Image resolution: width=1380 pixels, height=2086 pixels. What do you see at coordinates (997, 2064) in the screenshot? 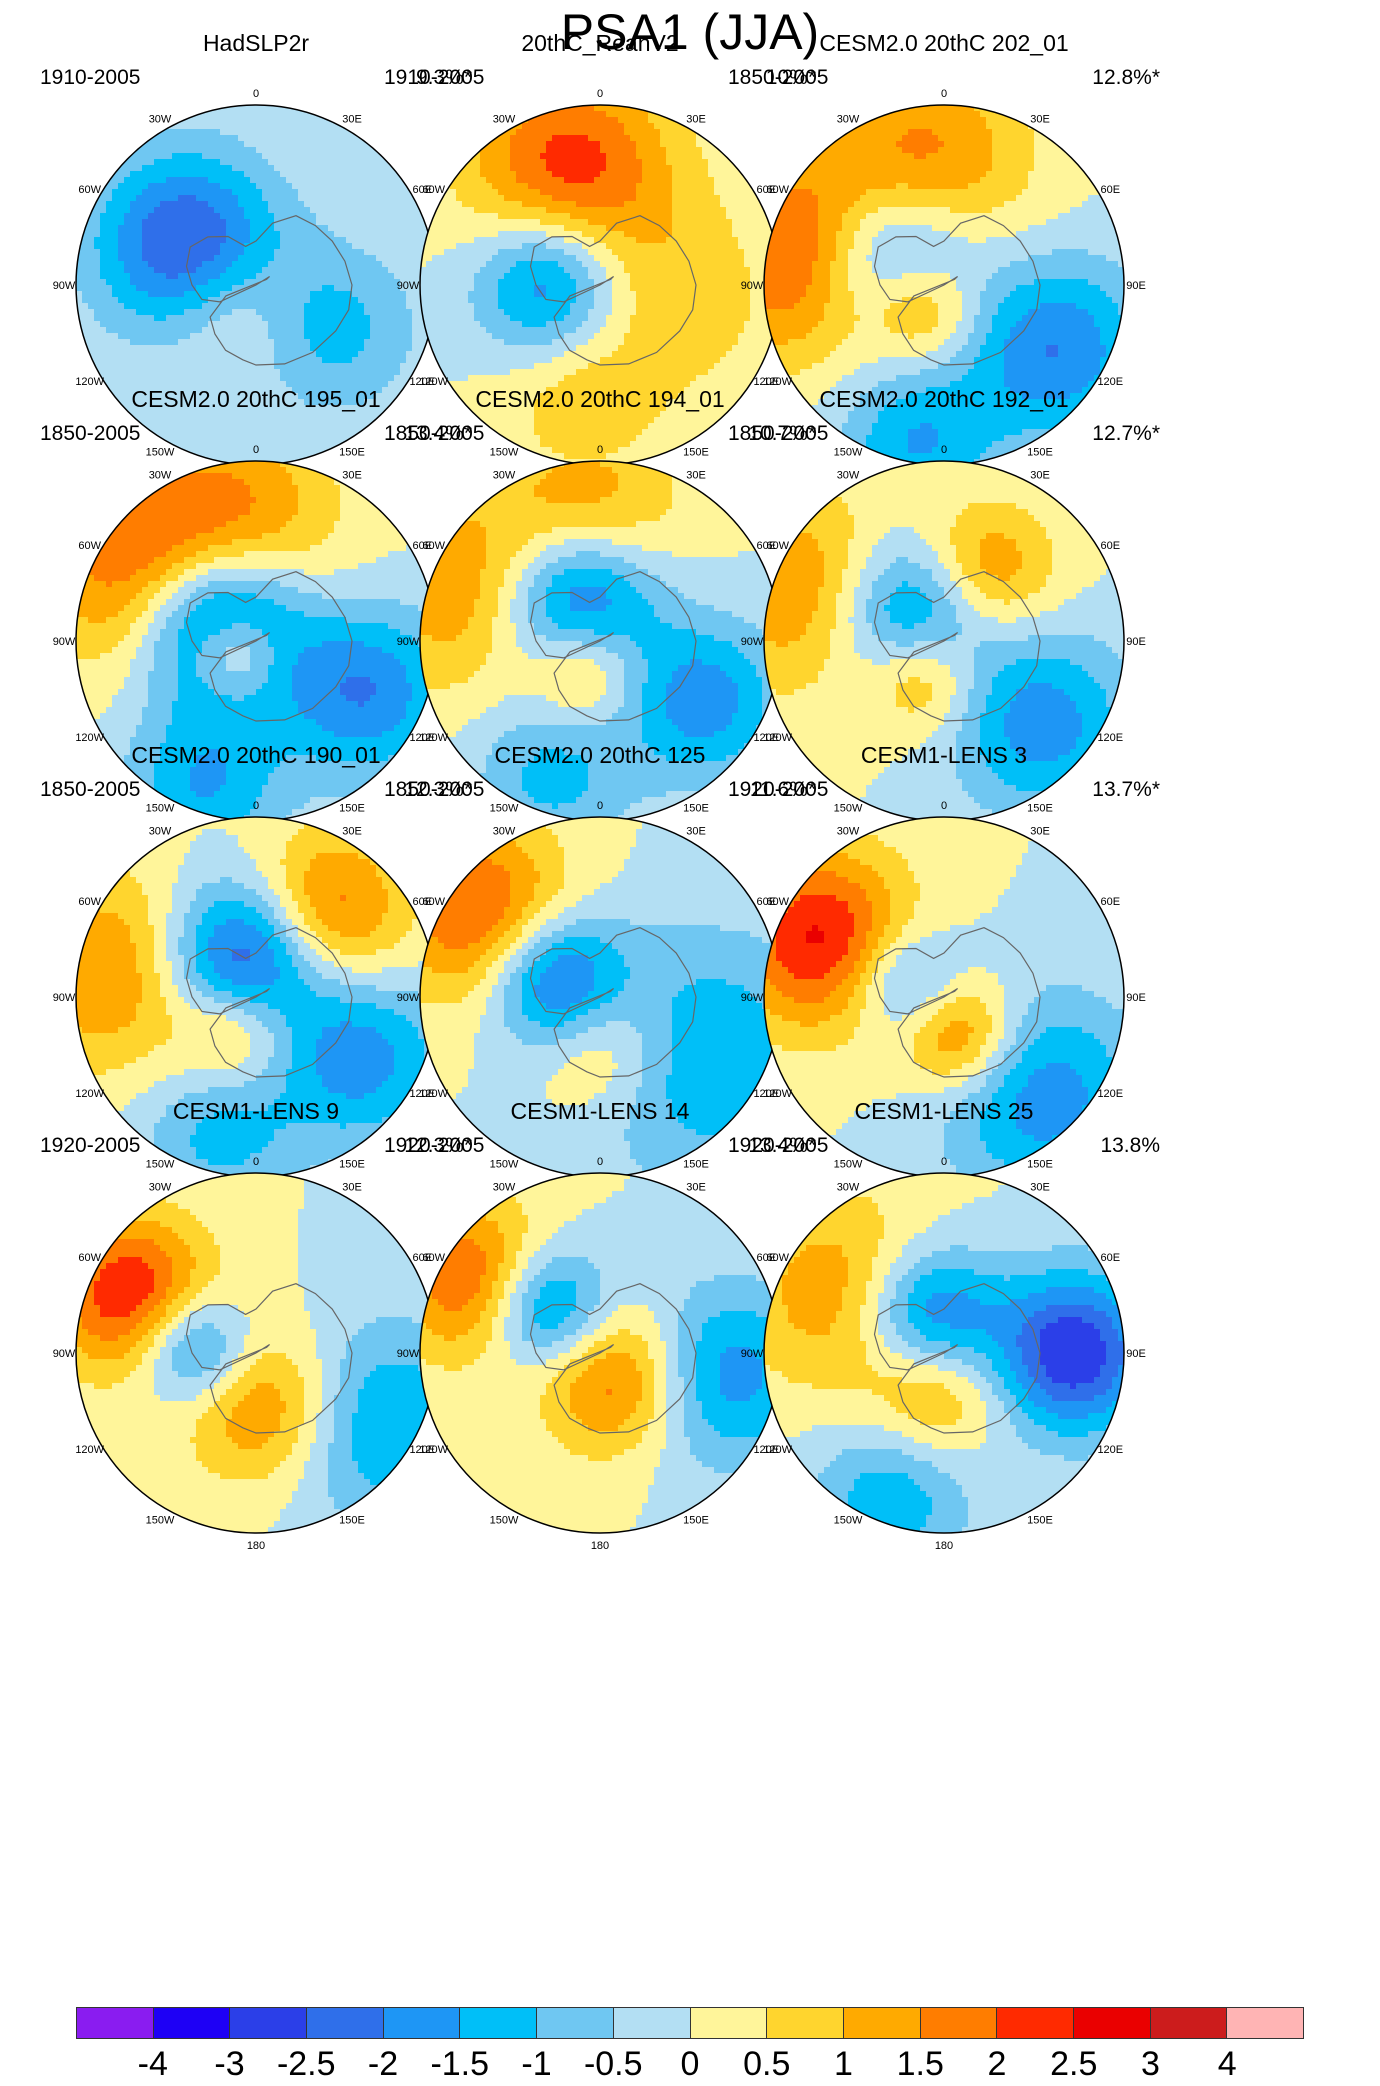
I see `colorbar-tick-label: 2` at bounding box center [997, 2064].